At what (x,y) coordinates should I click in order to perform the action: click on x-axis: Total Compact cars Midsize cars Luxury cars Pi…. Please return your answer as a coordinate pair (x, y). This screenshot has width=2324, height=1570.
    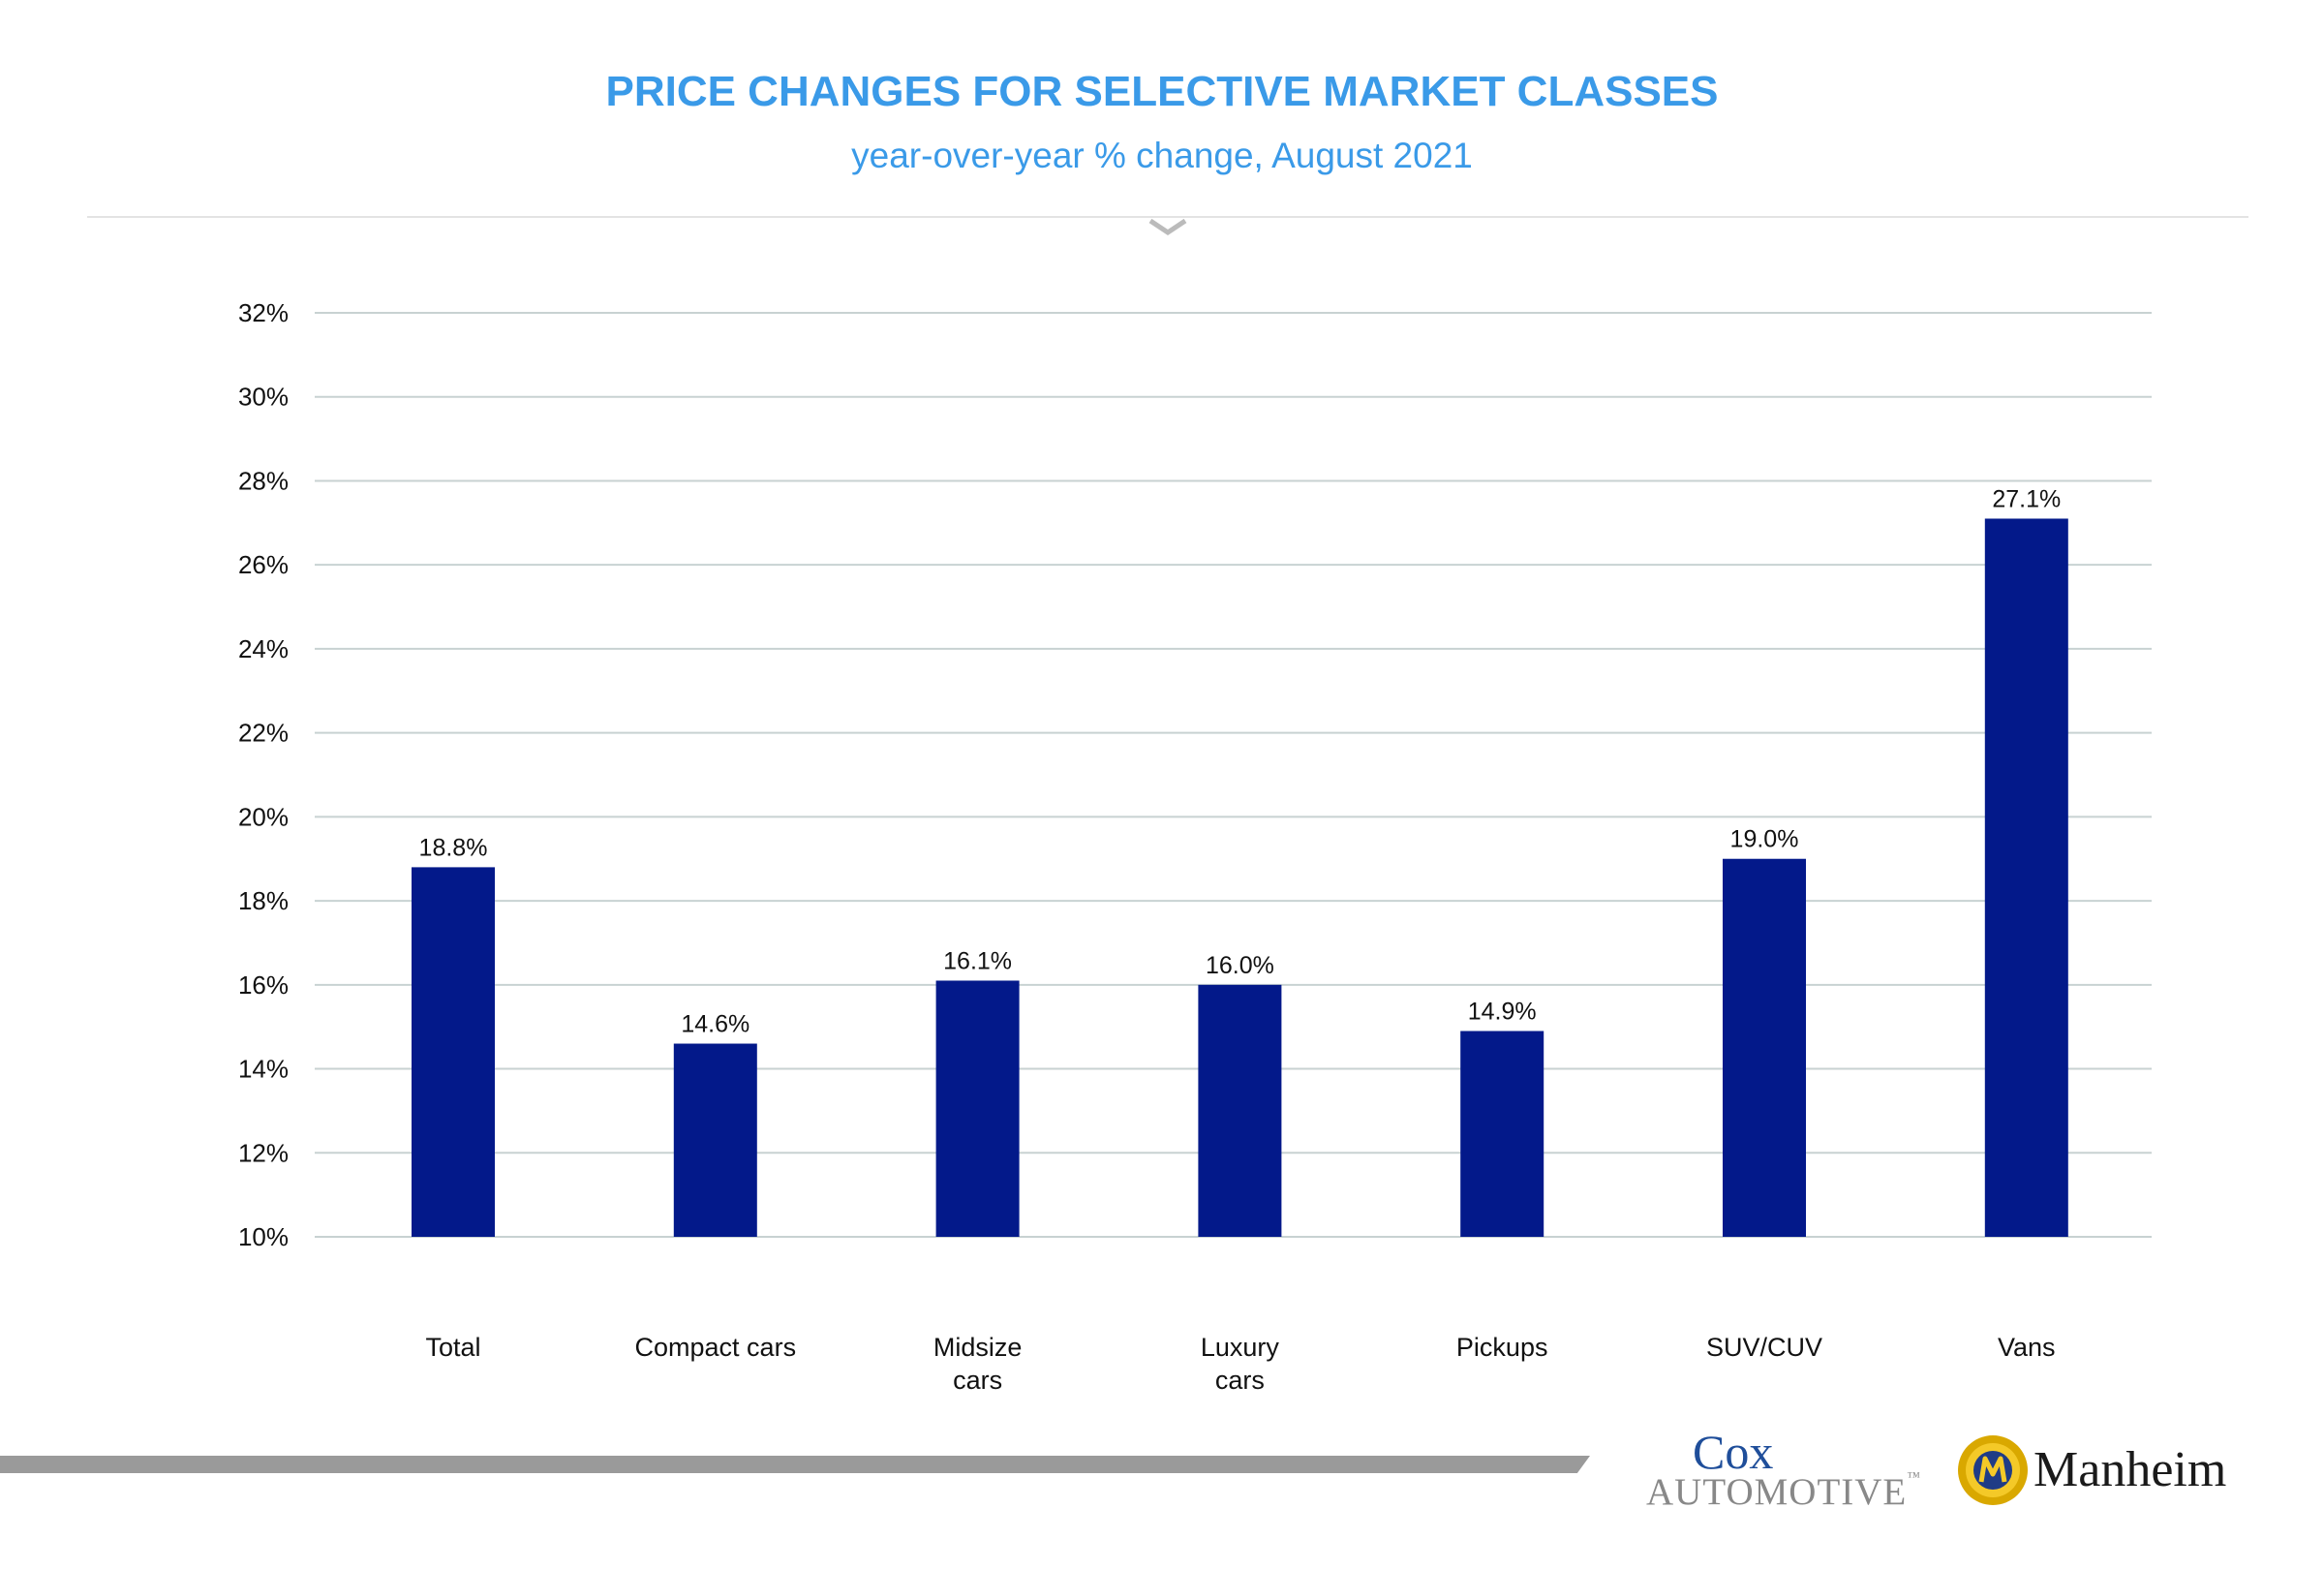
    Looking at the image, I should click on (1240, 1364).